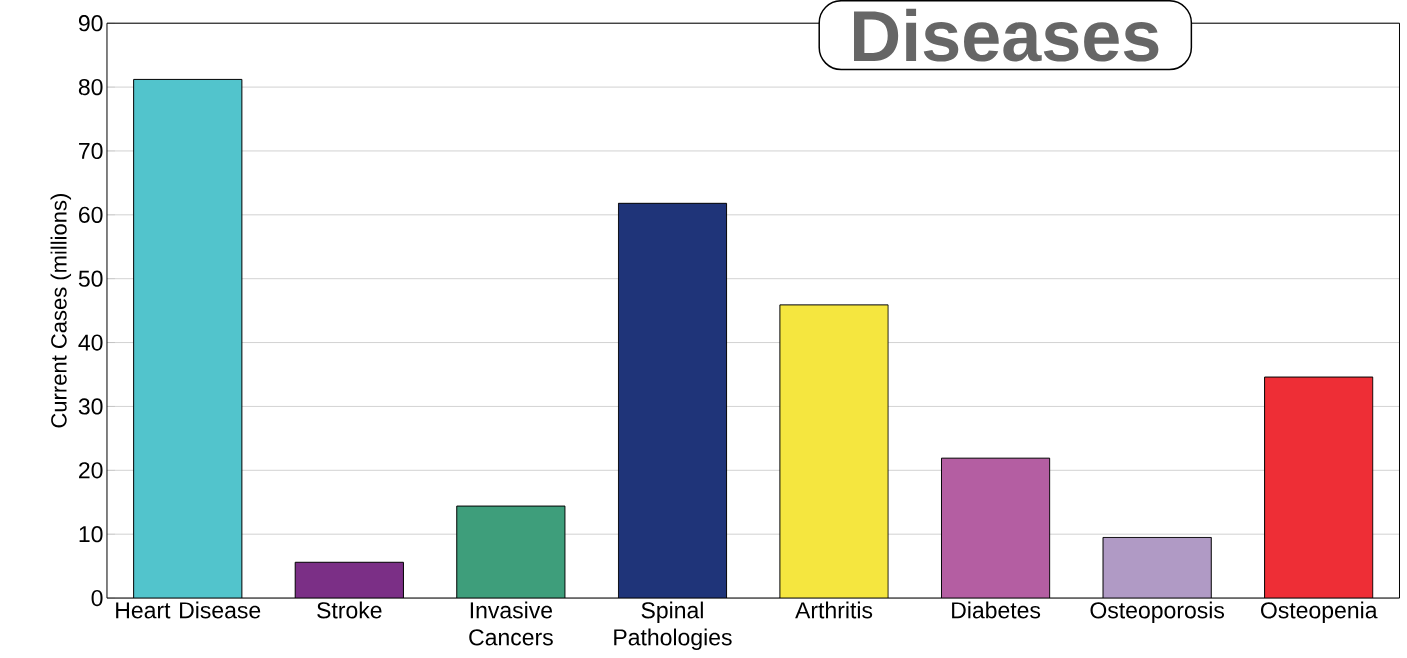 The width and height of the screenshot is (1407, 658). What do you see at coordinates (1006, 35) in the screenshot?
I see `chart-title: Diseases` at bounding box center [1006, 35].